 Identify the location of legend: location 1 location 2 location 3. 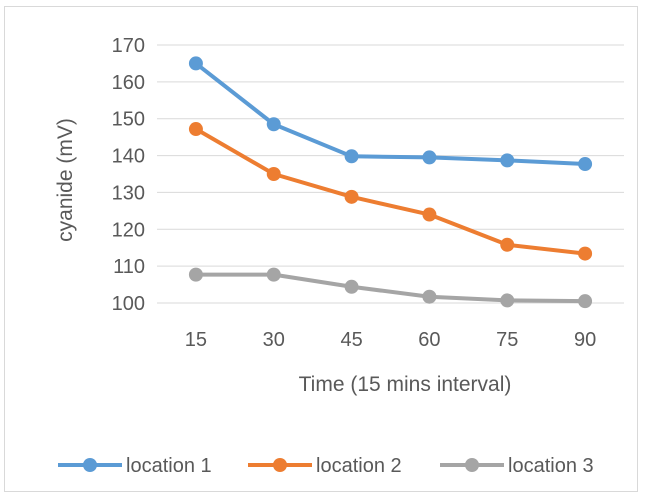
(326, 466).